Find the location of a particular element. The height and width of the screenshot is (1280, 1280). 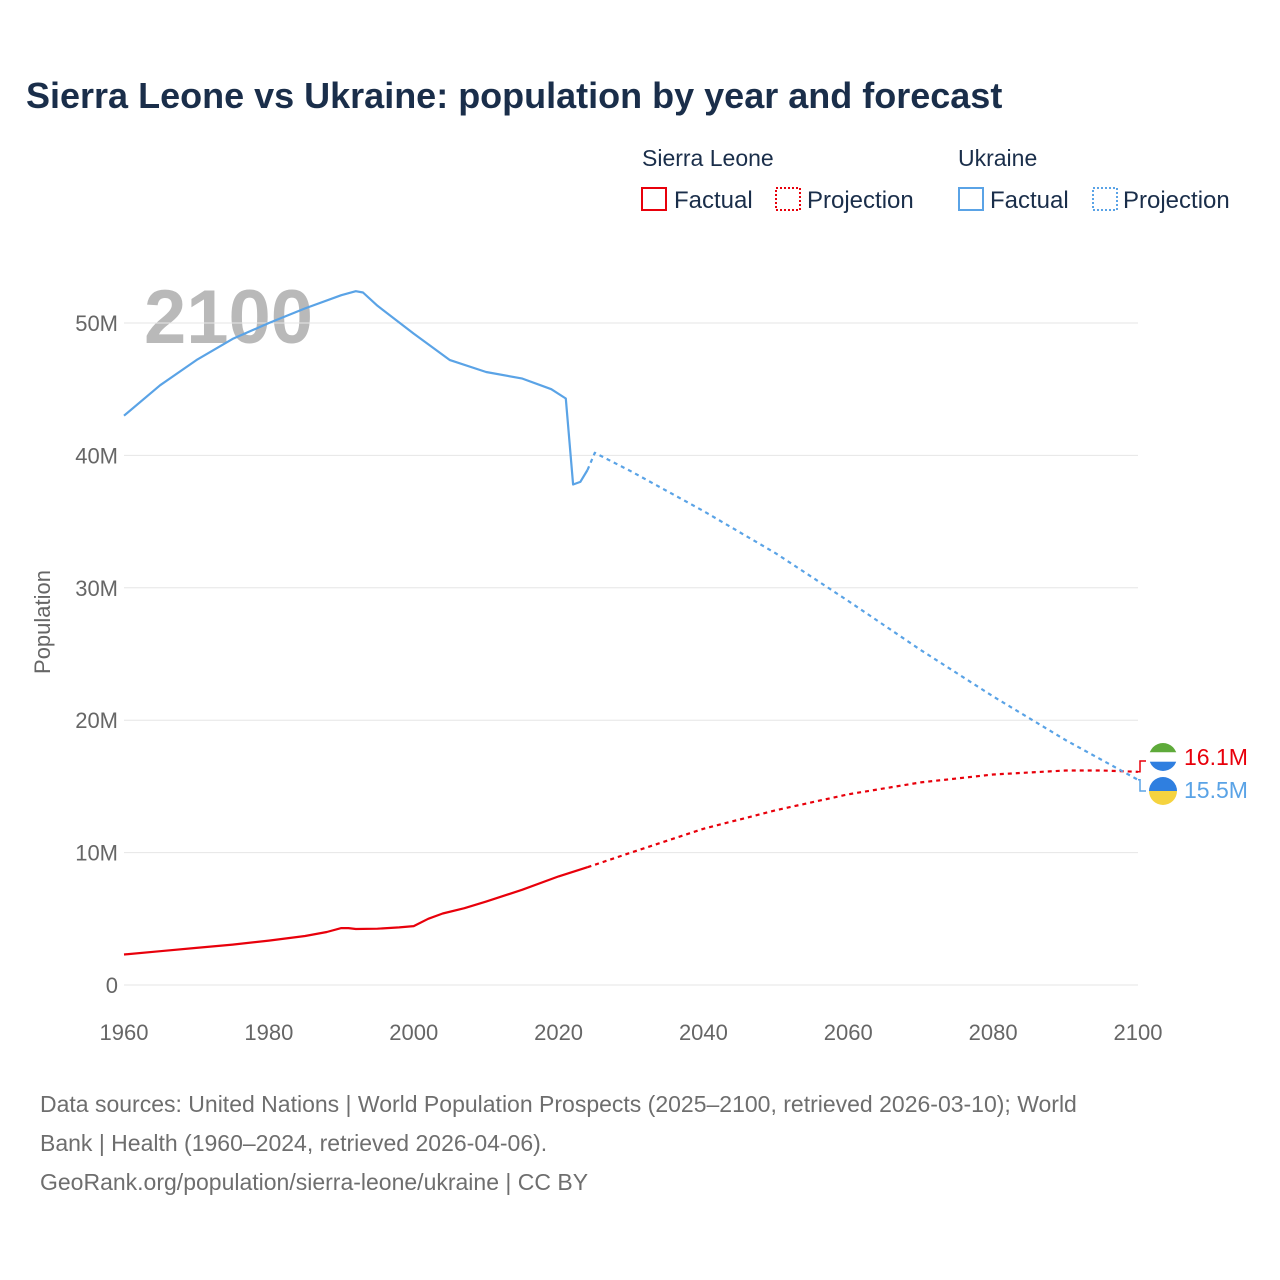

legend-swatch-ukraine-factual is located at coordinates (971, 199).